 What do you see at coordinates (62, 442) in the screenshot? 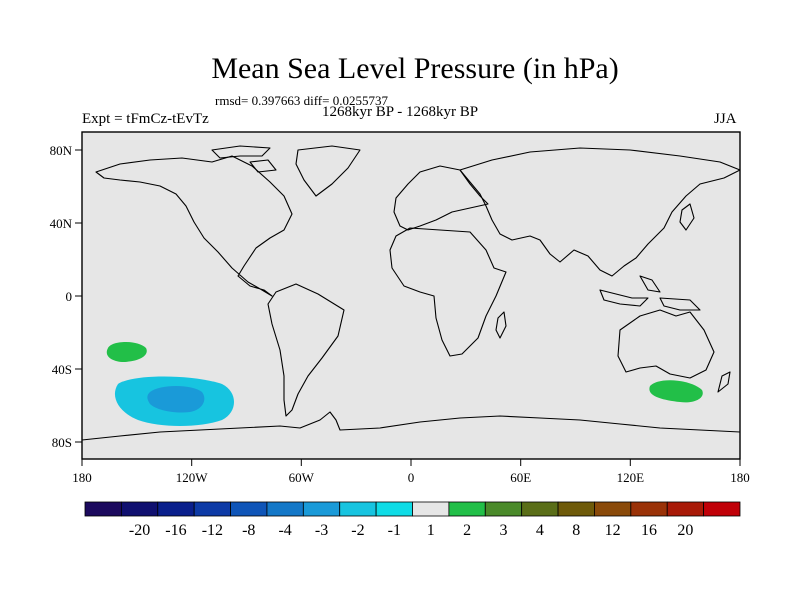
I see `y-tick-80s: 80S` at bounding box center [62, 442].